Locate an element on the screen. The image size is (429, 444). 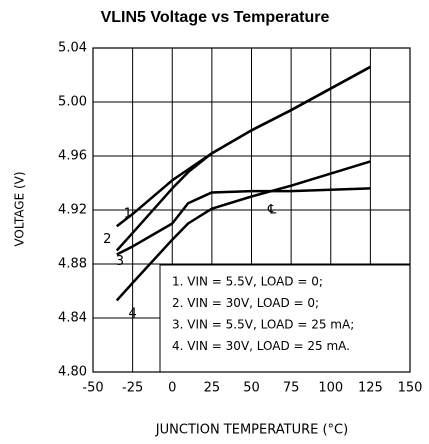
legend-entry: 2. VIN = 30V, LOAD = 0; is located at coordinates (245, 303).